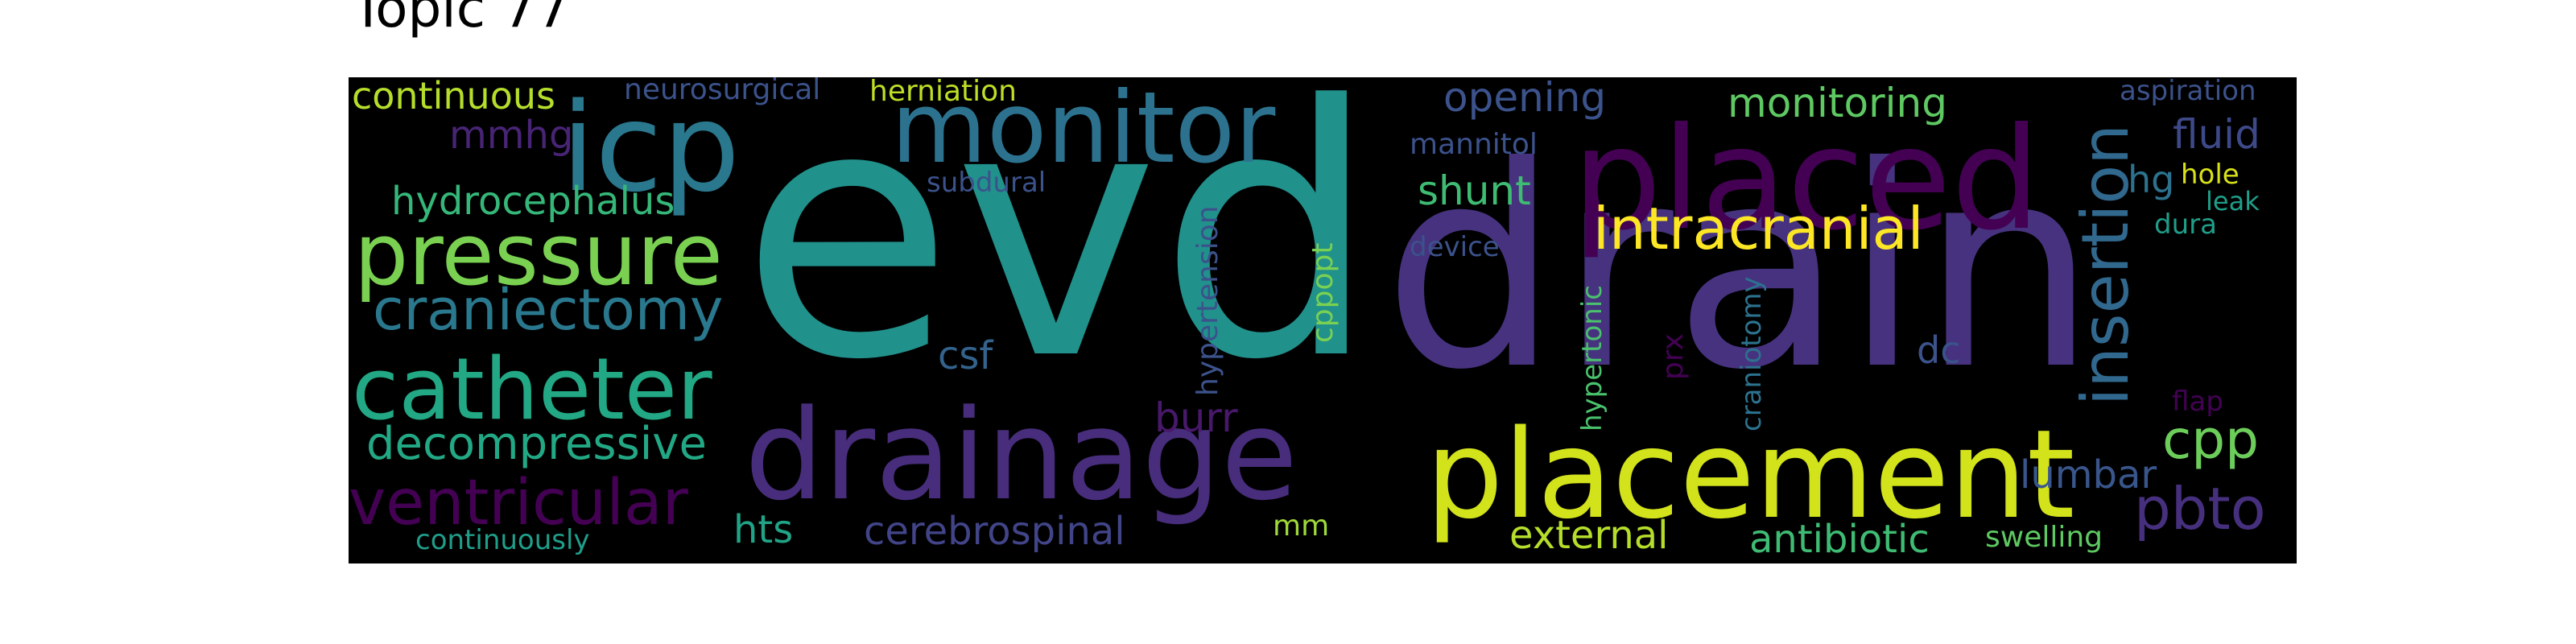 Image resolution: width=2576 pixels, height=644 pixels. Describe the element at coordinates (722, 91) in the screenshot. I see `word-neurosurgical: neurosurgical` at that location.